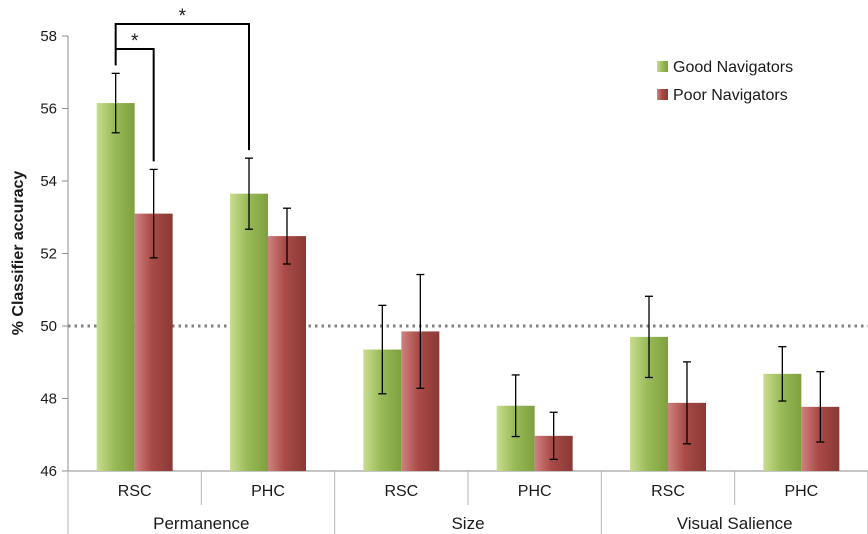  What do you see at coordinates (735, 523) in the screenshot?
I see `group-label: Visual Salience` at bounding box center [735, 523].